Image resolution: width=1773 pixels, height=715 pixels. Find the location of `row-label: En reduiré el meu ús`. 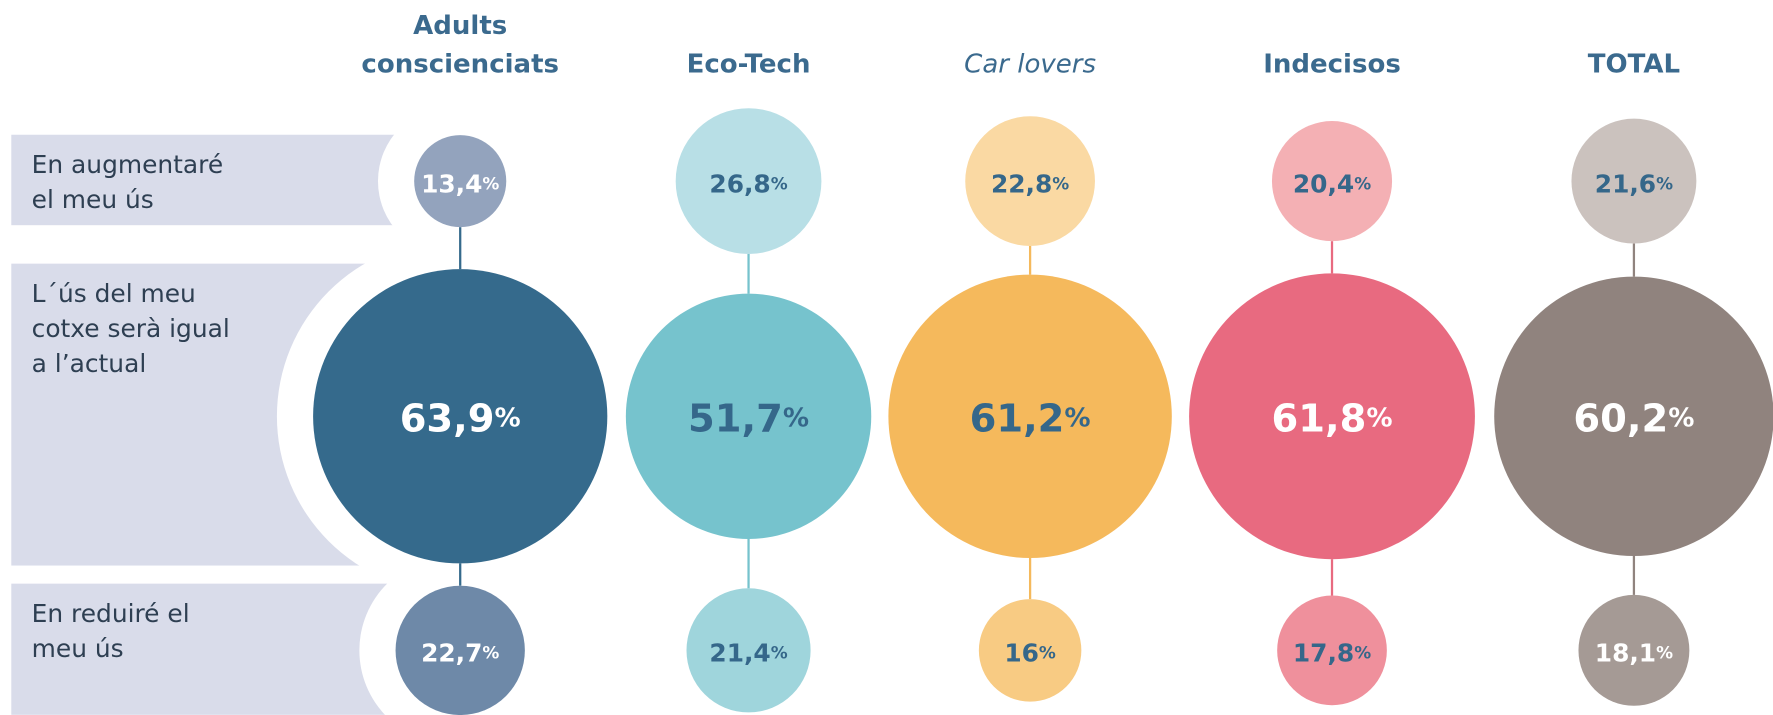

row-label: En reduiré el meu ús is located at coordinates (110, 632).